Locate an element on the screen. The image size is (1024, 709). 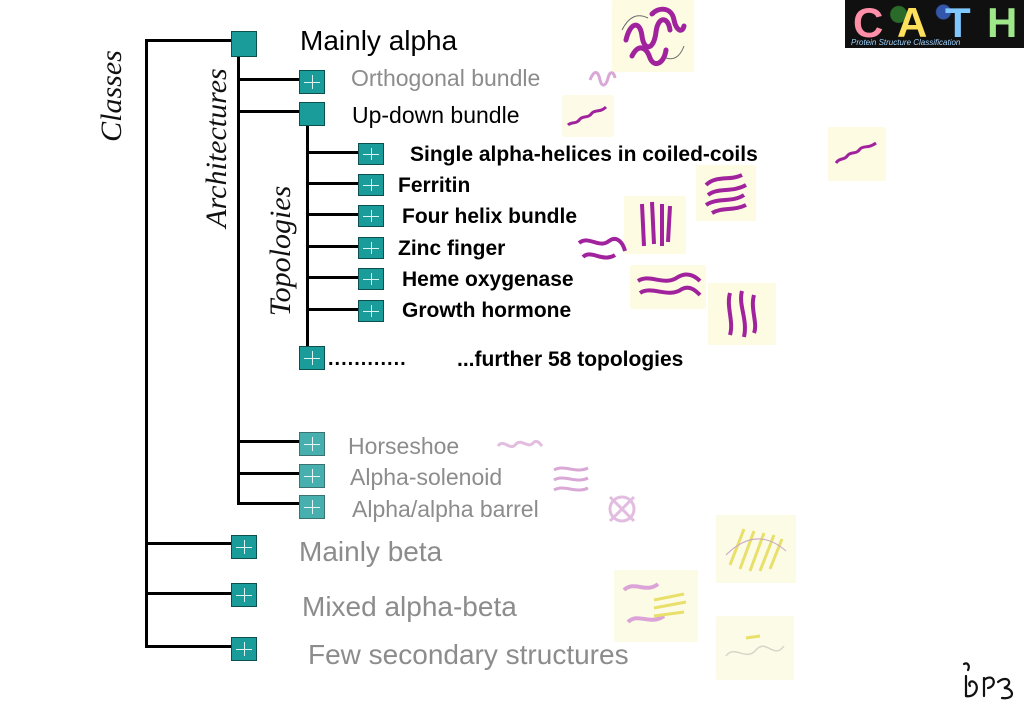
cath-logo-letter: T is located at coordinates (958, 23).